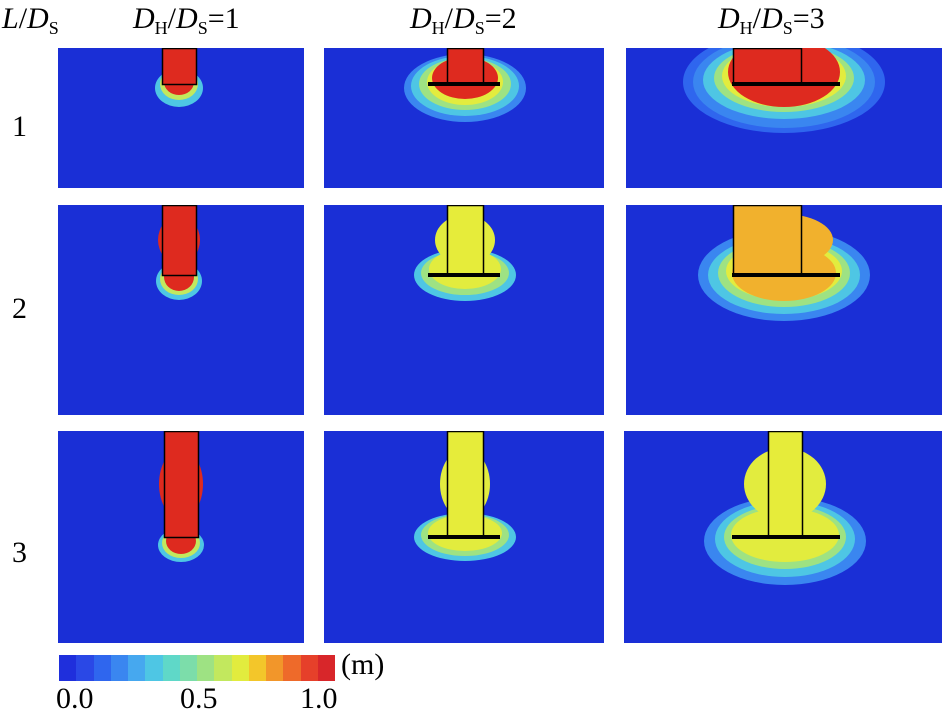  I want to click on contour-panel-r1-c3, so click(784, 118).